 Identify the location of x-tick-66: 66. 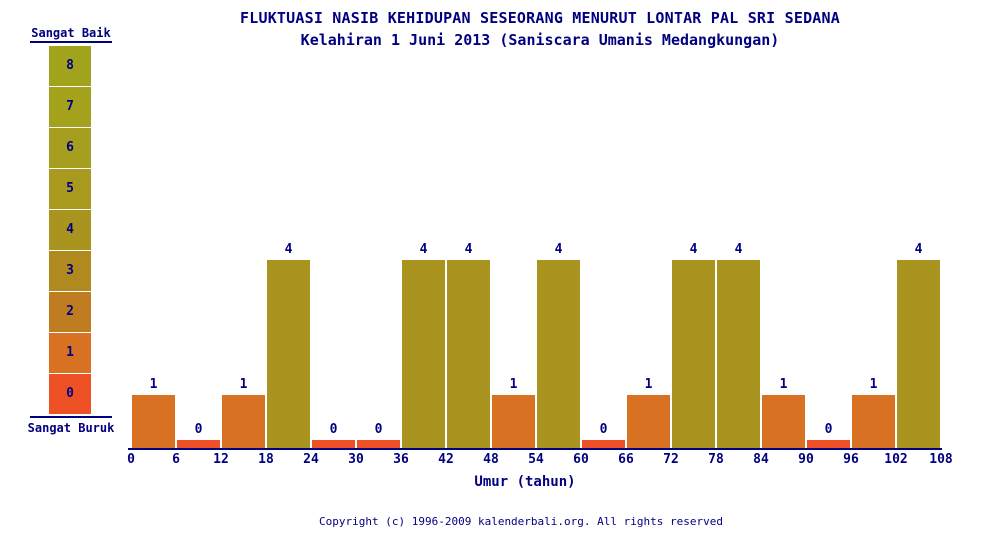
(626, 459).